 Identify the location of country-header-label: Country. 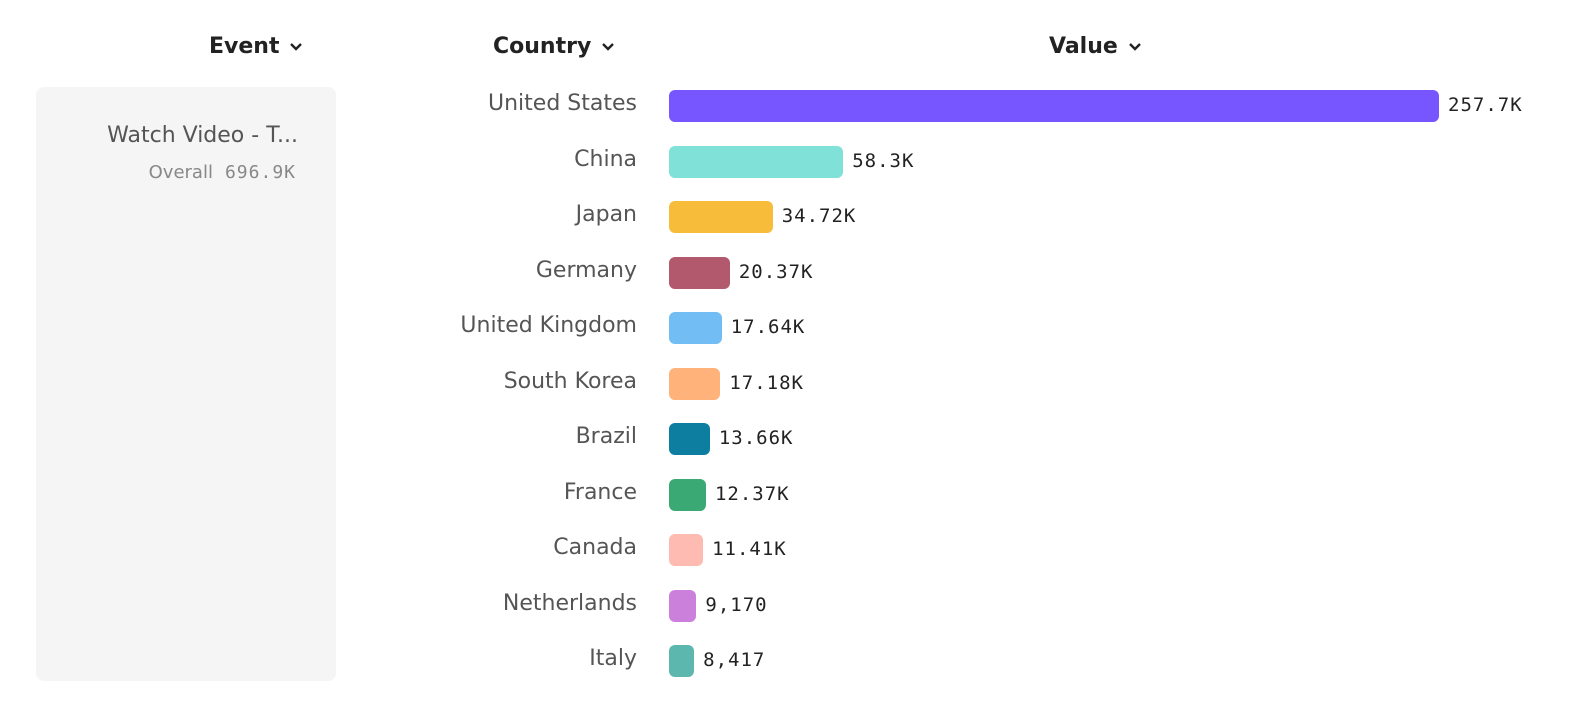
(542, 46).